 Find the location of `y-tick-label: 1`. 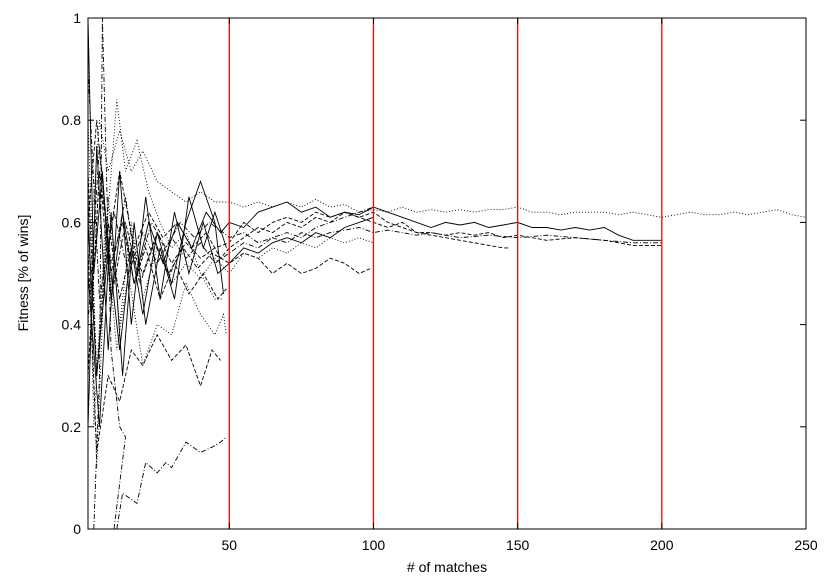

y-tick-label: 1 is located at coordinates (77, 18).